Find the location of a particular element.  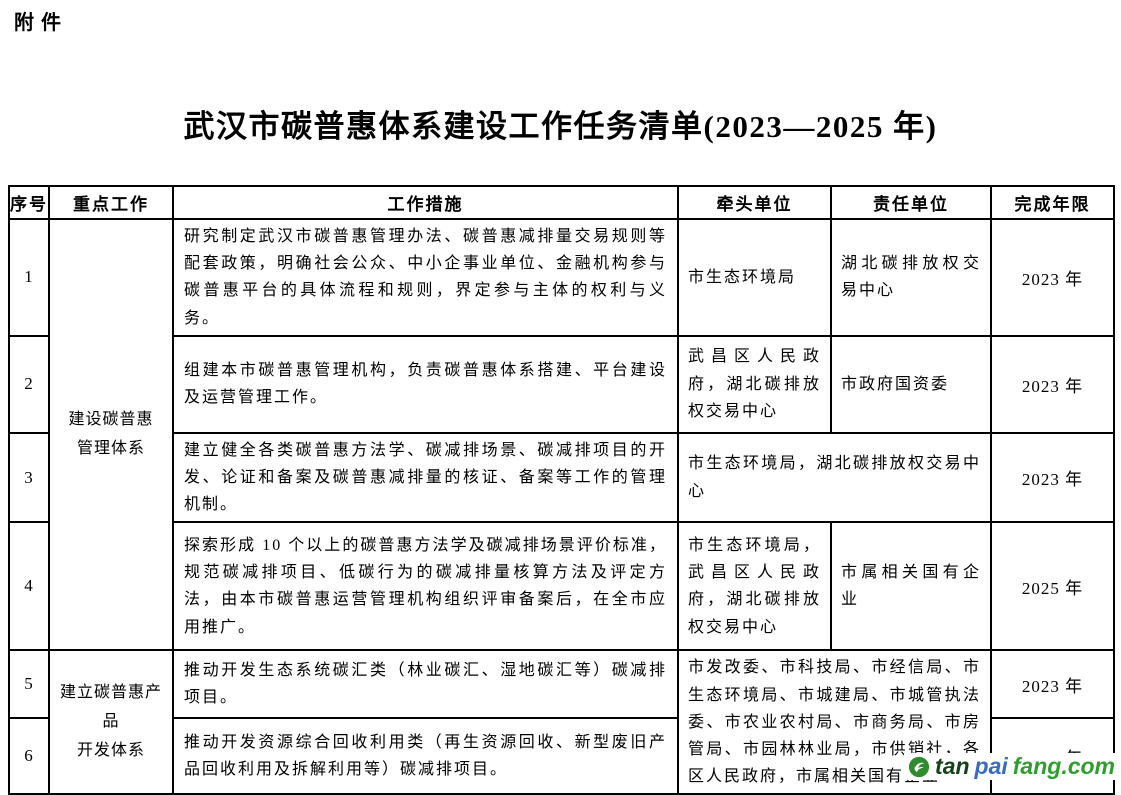

watermark-text-pai: pai is located at coordinates (991, 766).